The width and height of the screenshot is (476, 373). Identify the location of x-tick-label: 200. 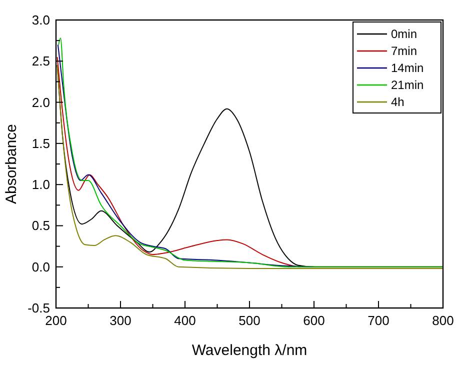
(56, 320).